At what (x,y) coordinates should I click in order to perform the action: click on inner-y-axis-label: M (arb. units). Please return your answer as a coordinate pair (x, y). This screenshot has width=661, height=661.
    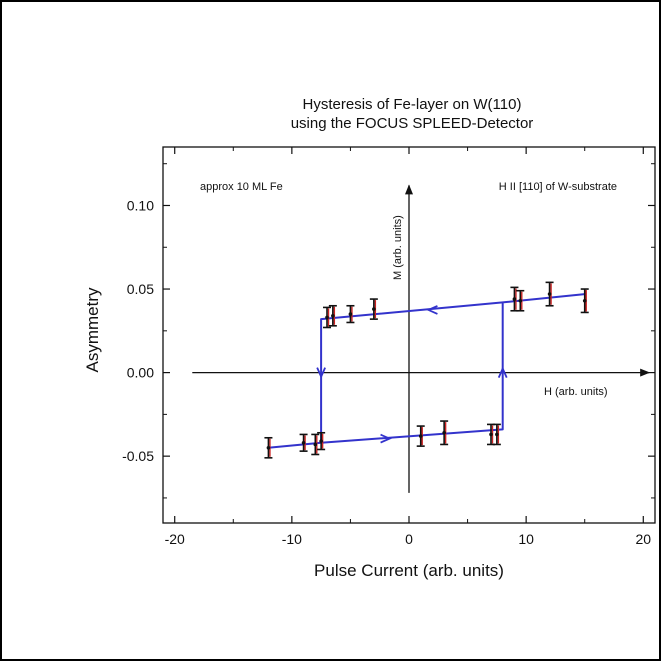
    Looking at the image, I should click on (398, 247).